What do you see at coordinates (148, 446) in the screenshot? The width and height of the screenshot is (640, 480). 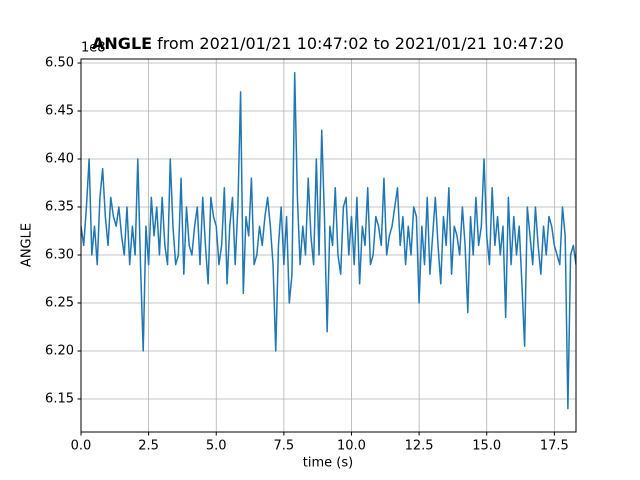 I see `x-tick-label: 2.5` at bounding box center [148, 446].